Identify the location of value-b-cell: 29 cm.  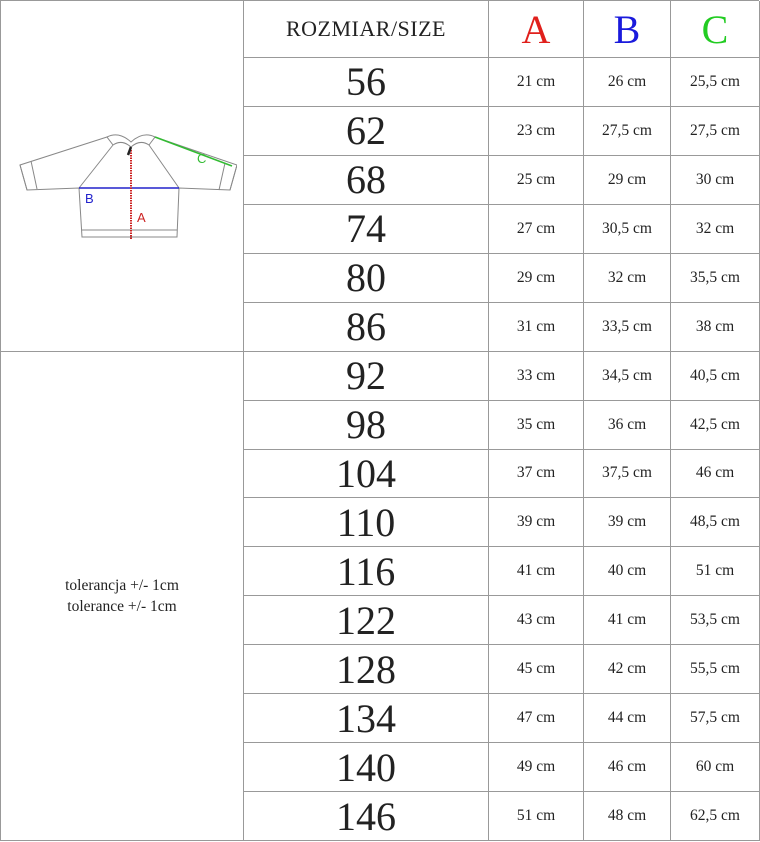
(627, 180).